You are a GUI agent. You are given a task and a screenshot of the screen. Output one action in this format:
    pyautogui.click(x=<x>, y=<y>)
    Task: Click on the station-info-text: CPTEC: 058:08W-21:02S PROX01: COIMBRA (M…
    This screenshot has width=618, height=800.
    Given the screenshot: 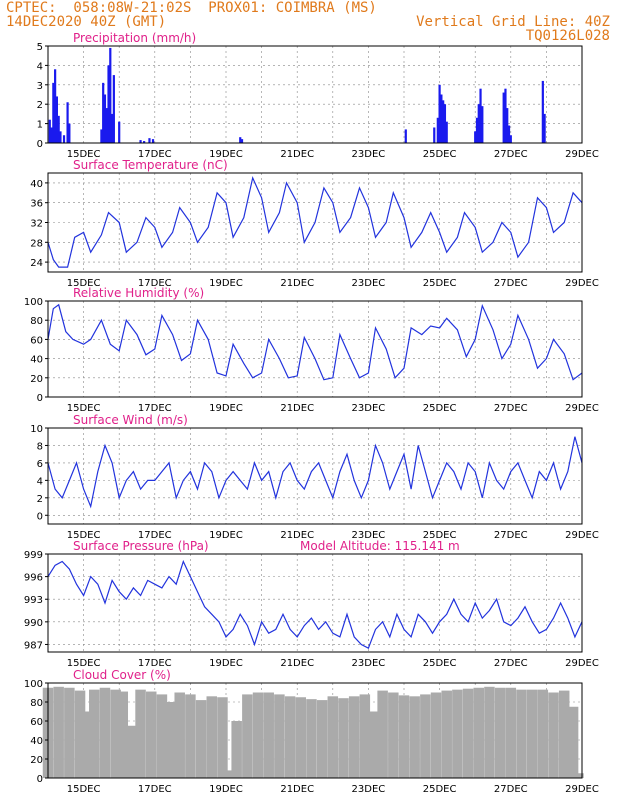 What is the action you would take?
    pyautogui.click(x=191, y=8)
    